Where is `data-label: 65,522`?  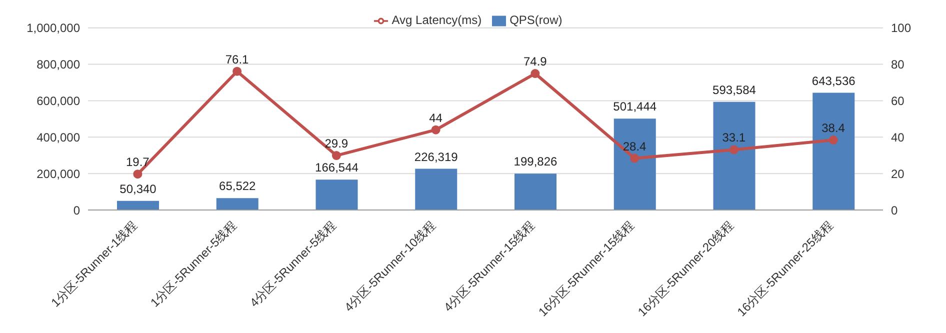 data-label: 65,522 is located at coordinates (237, 186).